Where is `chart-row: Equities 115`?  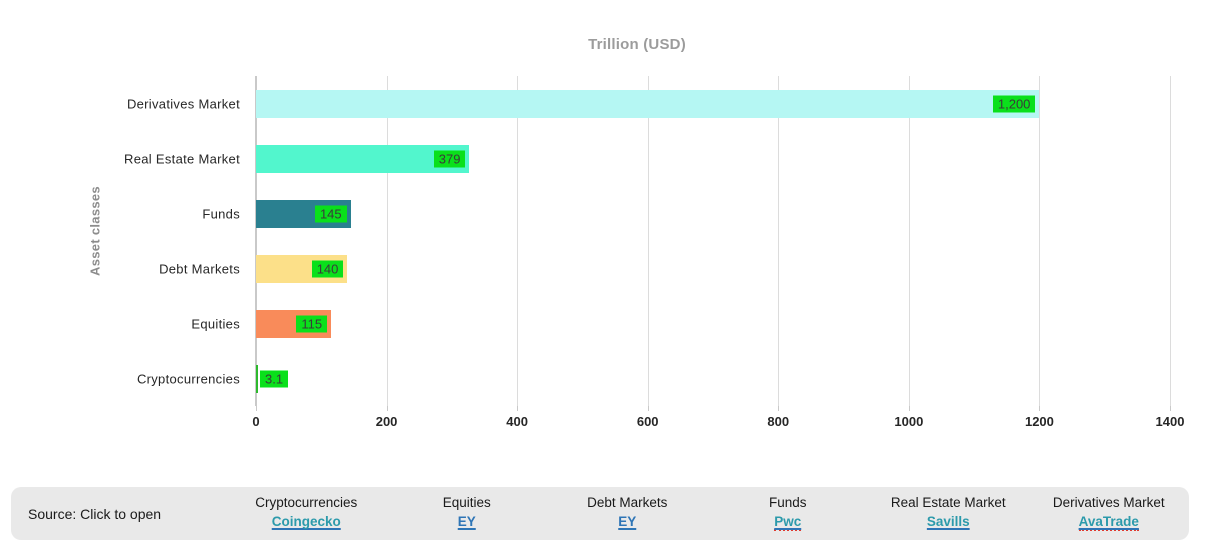 chart-row: Equities 115 is located at coordinates (680, 323).